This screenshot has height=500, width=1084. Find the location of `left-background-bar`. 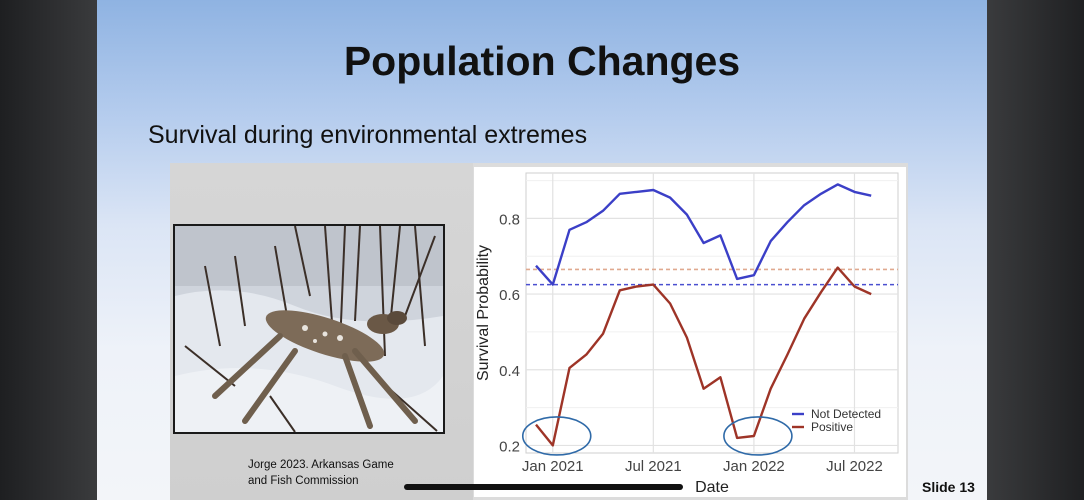

left-background-bar is located at coordinates (48, 250).